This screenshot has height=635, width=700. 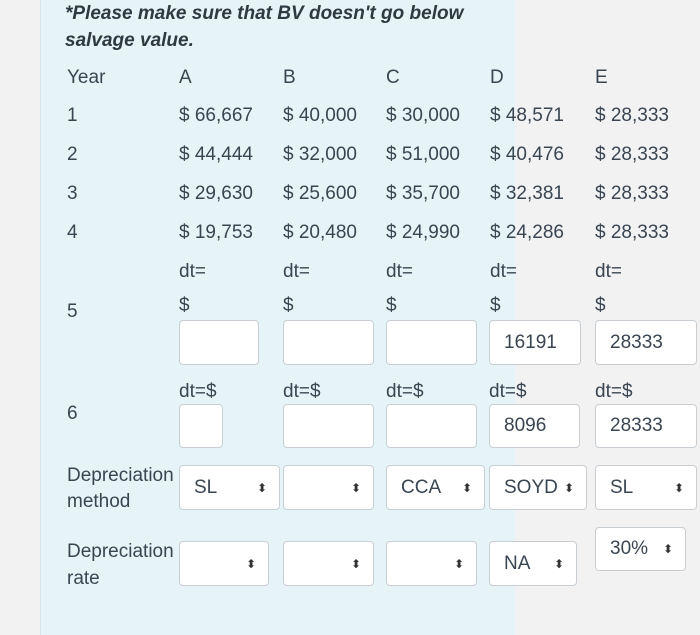 I want to click on rate-select-e: 30% ⬍, so click(x=640, y=549).